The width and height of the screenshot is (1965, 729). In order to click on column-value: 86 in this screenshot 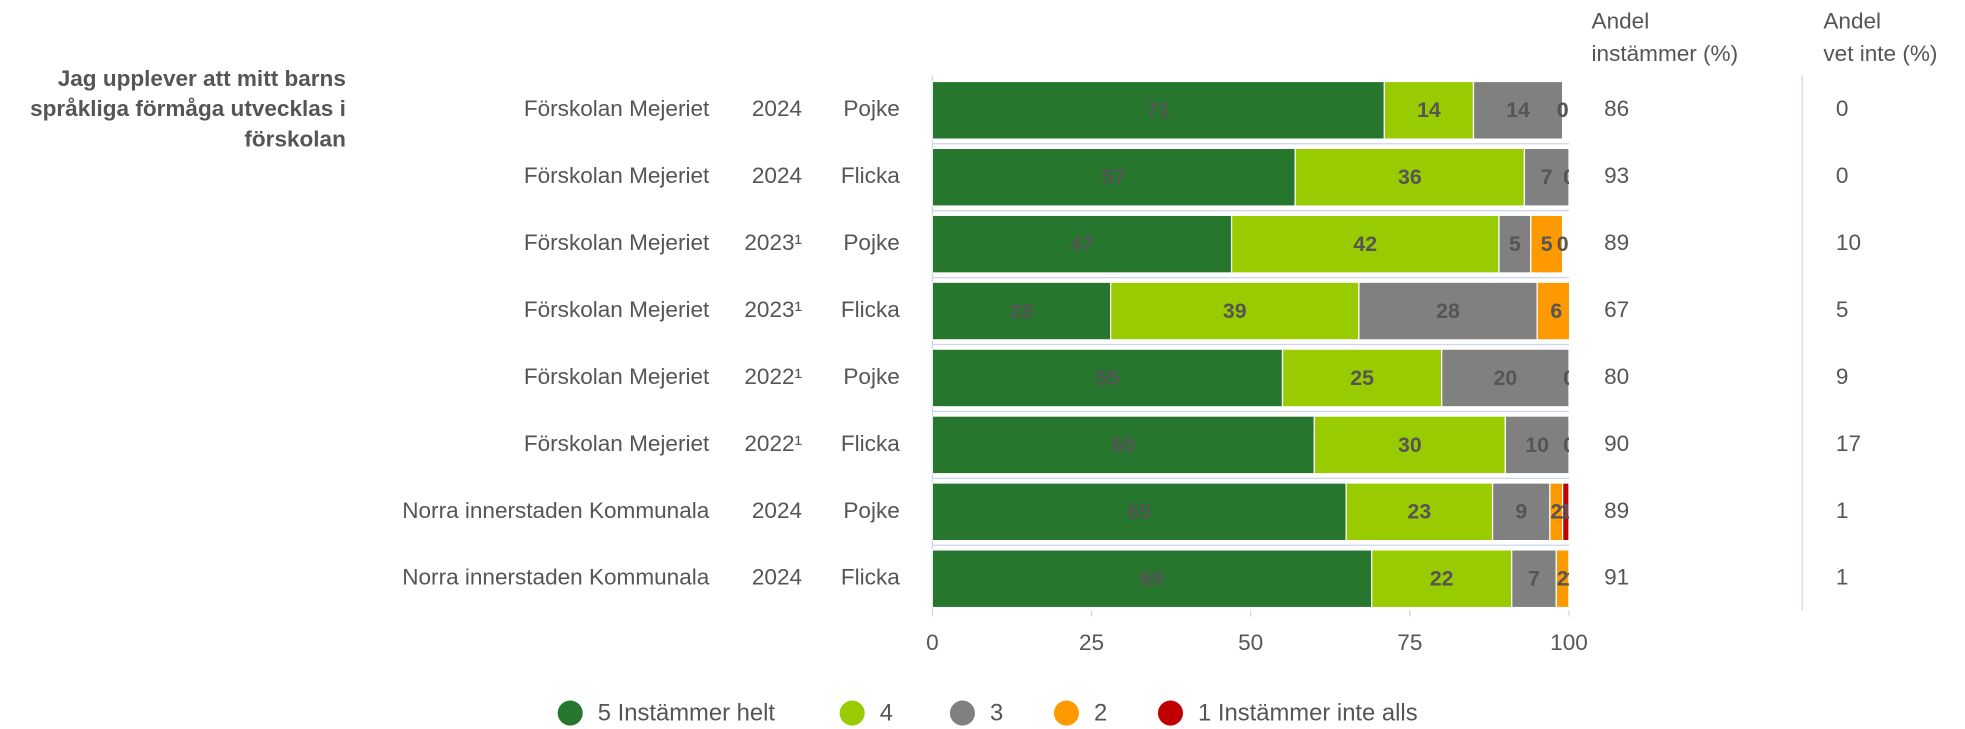, I will do `click(1616, 108)`.